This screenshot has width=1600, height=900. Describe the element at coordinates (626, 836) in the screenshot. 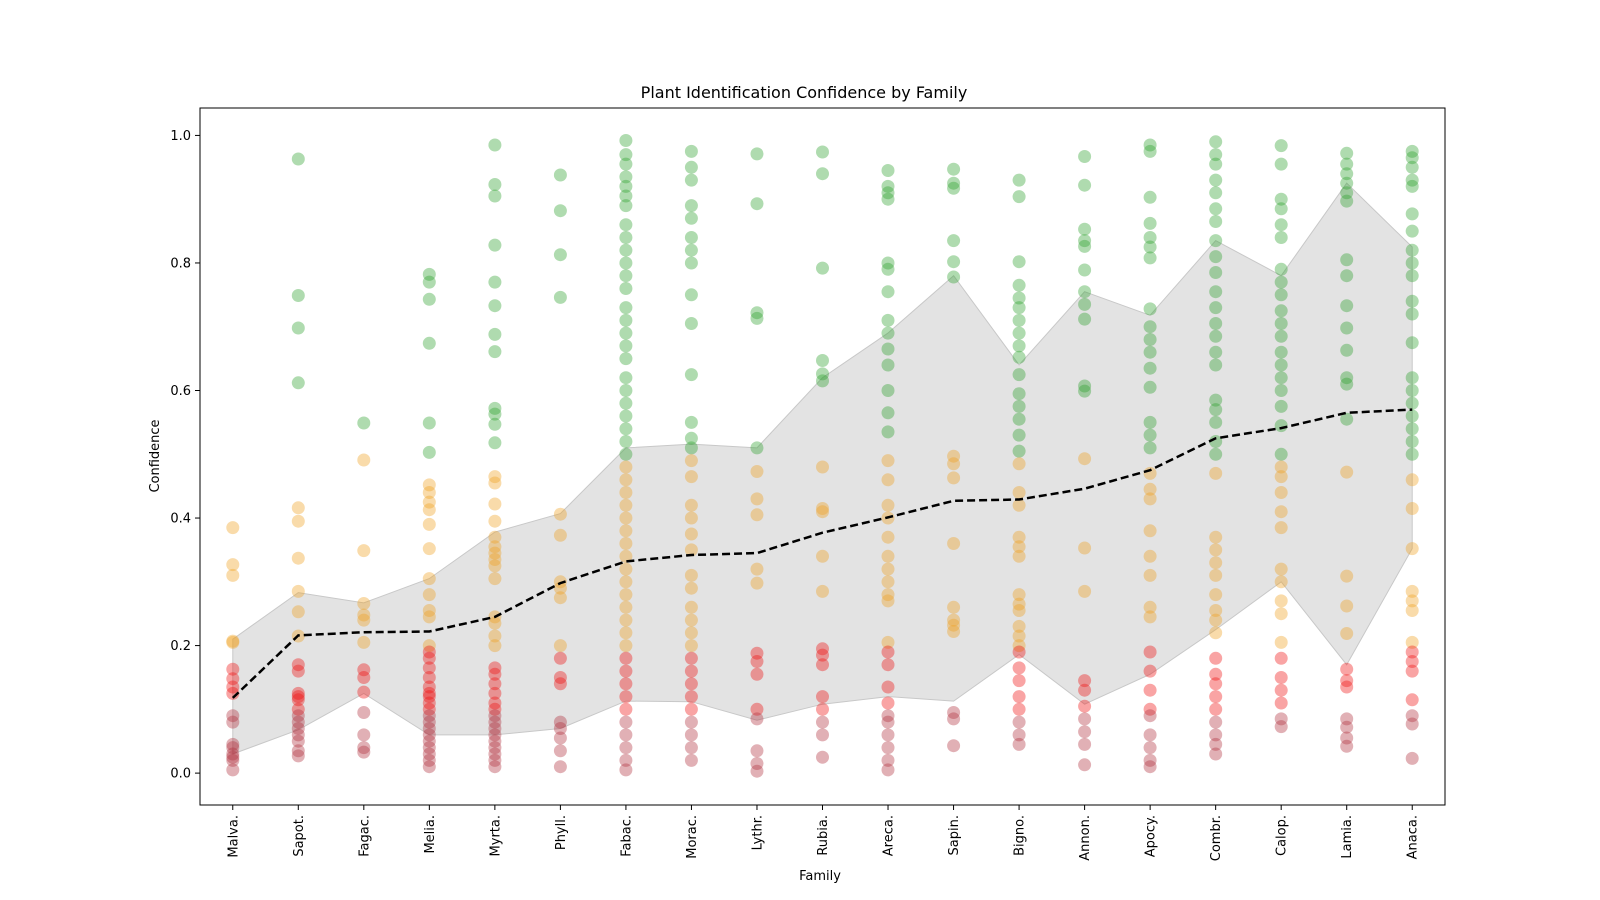

I see `x-tick-label: Fabac.` at that location.